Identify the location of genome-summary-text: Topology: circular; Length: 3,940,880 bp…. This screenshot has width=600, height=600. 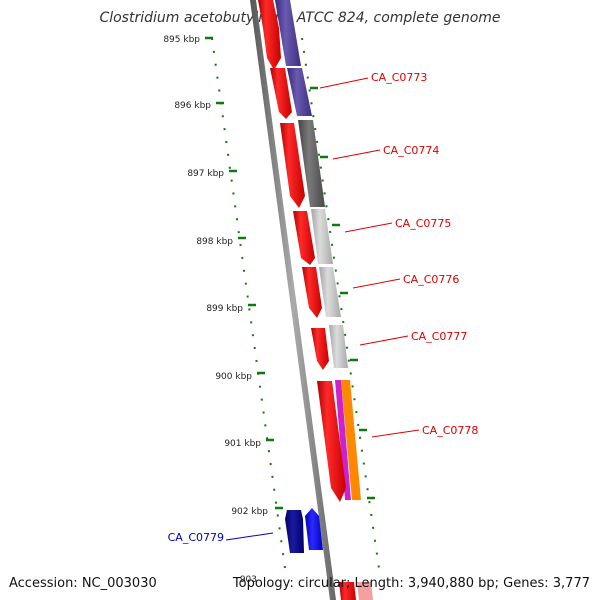
(411, 583).